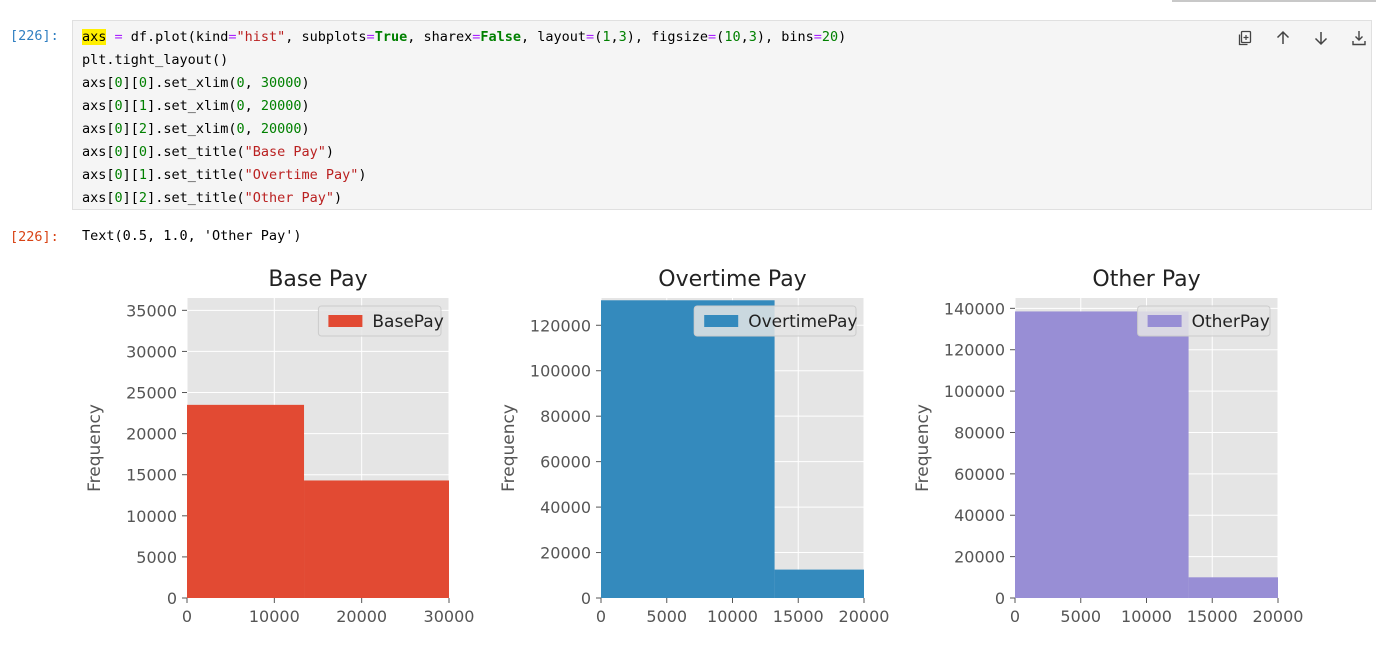  I want to click on x-tick-label: 15000, so click(1212, 616).